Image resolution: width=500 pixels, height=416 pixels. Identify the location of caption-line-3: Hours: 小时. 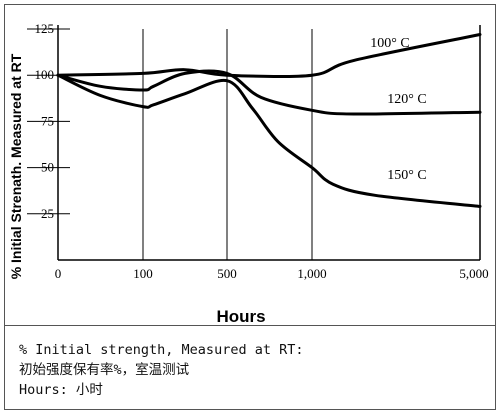
(61, 390).